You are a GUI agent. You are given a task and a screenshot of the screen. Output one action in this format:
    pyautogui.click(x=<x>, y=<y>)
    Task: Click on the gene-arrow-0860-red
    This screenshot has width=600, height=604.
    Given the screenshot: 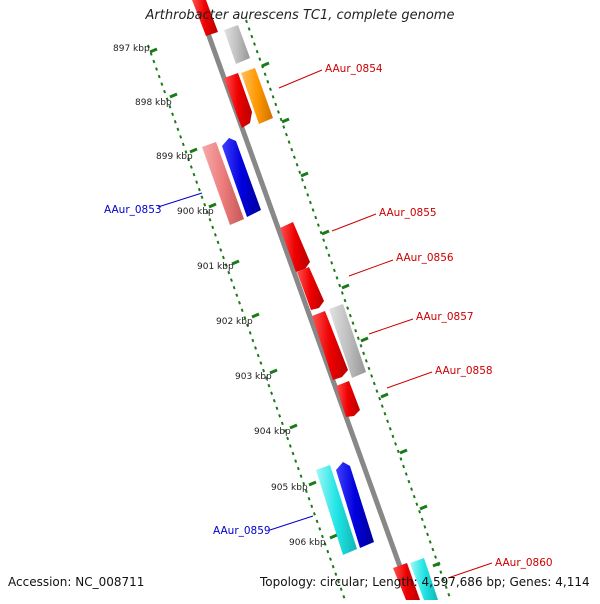 What is the action you would take?
    pyautogui.click(x=406, y=581)
    